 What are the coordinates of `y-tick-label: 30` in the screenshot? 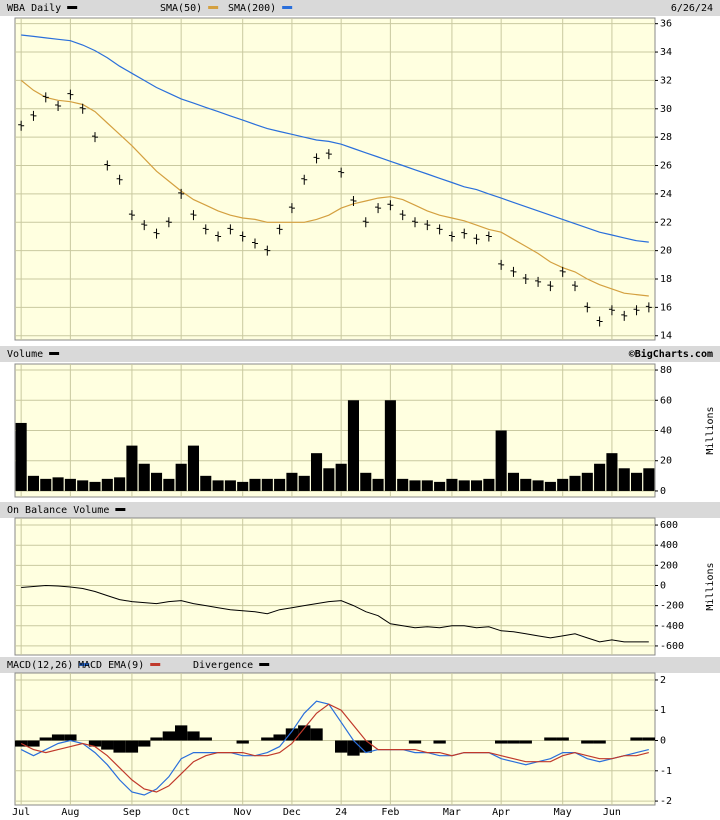 It's located at (666, 109).